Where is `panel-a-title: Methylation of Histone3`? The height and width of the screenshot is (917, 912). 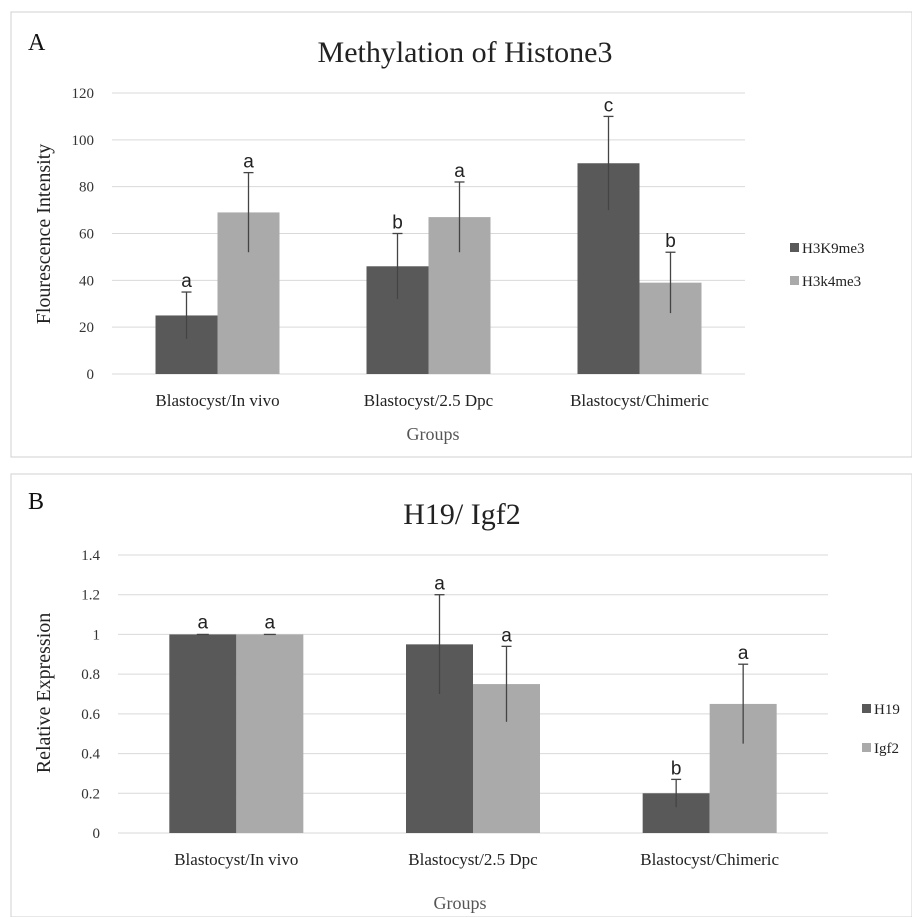
panel-a-title: Methylation of Histone3 is located at coordinates (465, 52).